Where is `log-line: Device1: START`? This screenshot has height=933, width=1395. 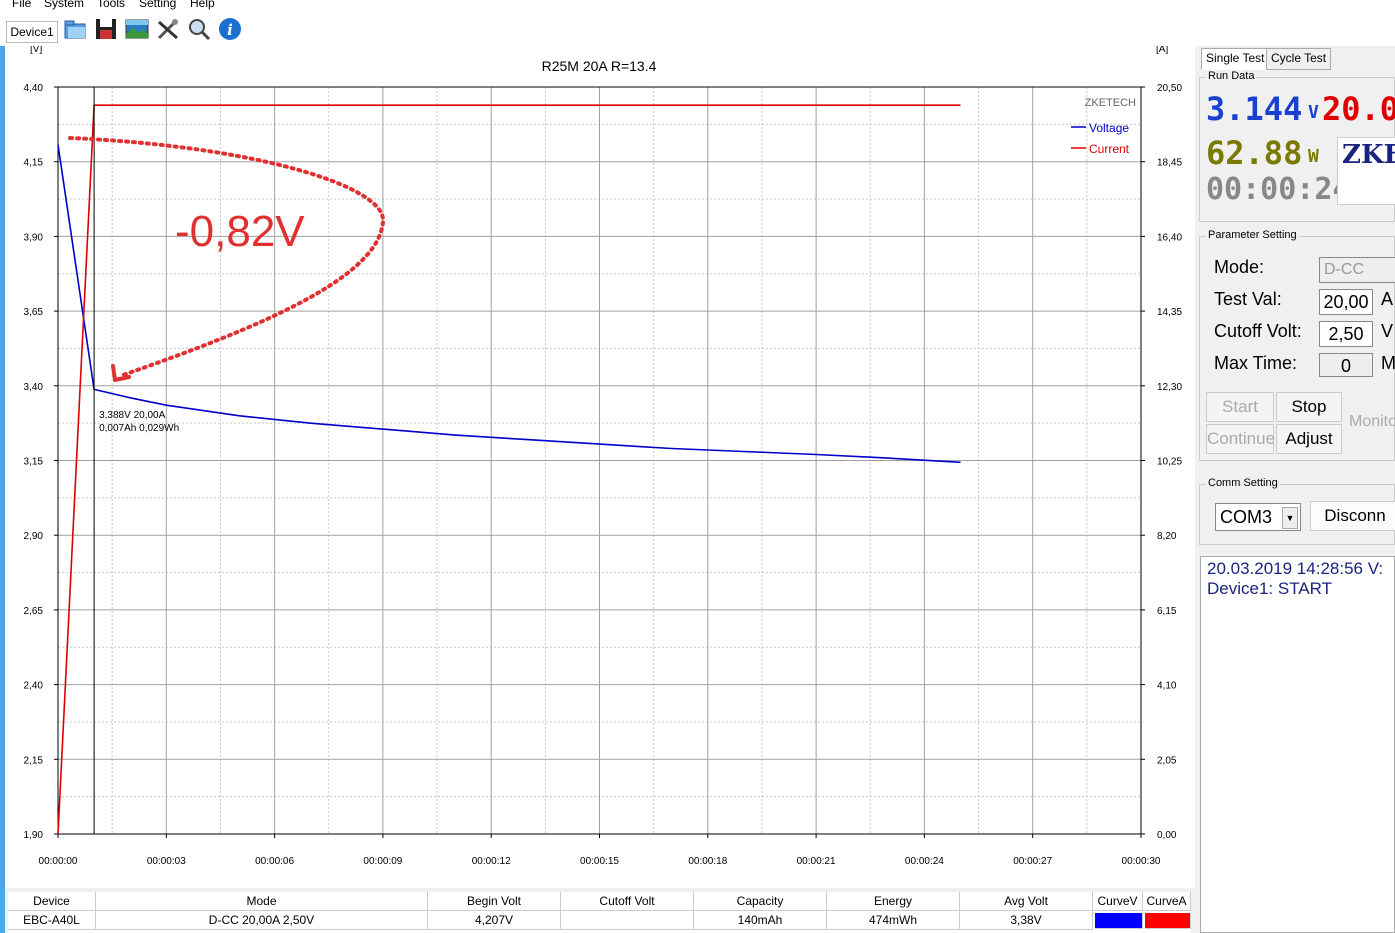
log-line: Device1: START is located at coordinates (1270, 588).